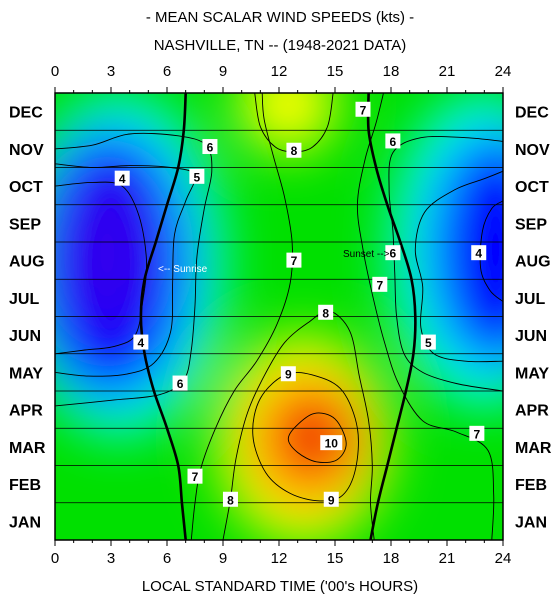 This screenshot has width=560, height=604. What do you see at coordinates (447, 71) in the screenshot?
I see `x-tick-label-top: 21` at bounding box center [447, 71].